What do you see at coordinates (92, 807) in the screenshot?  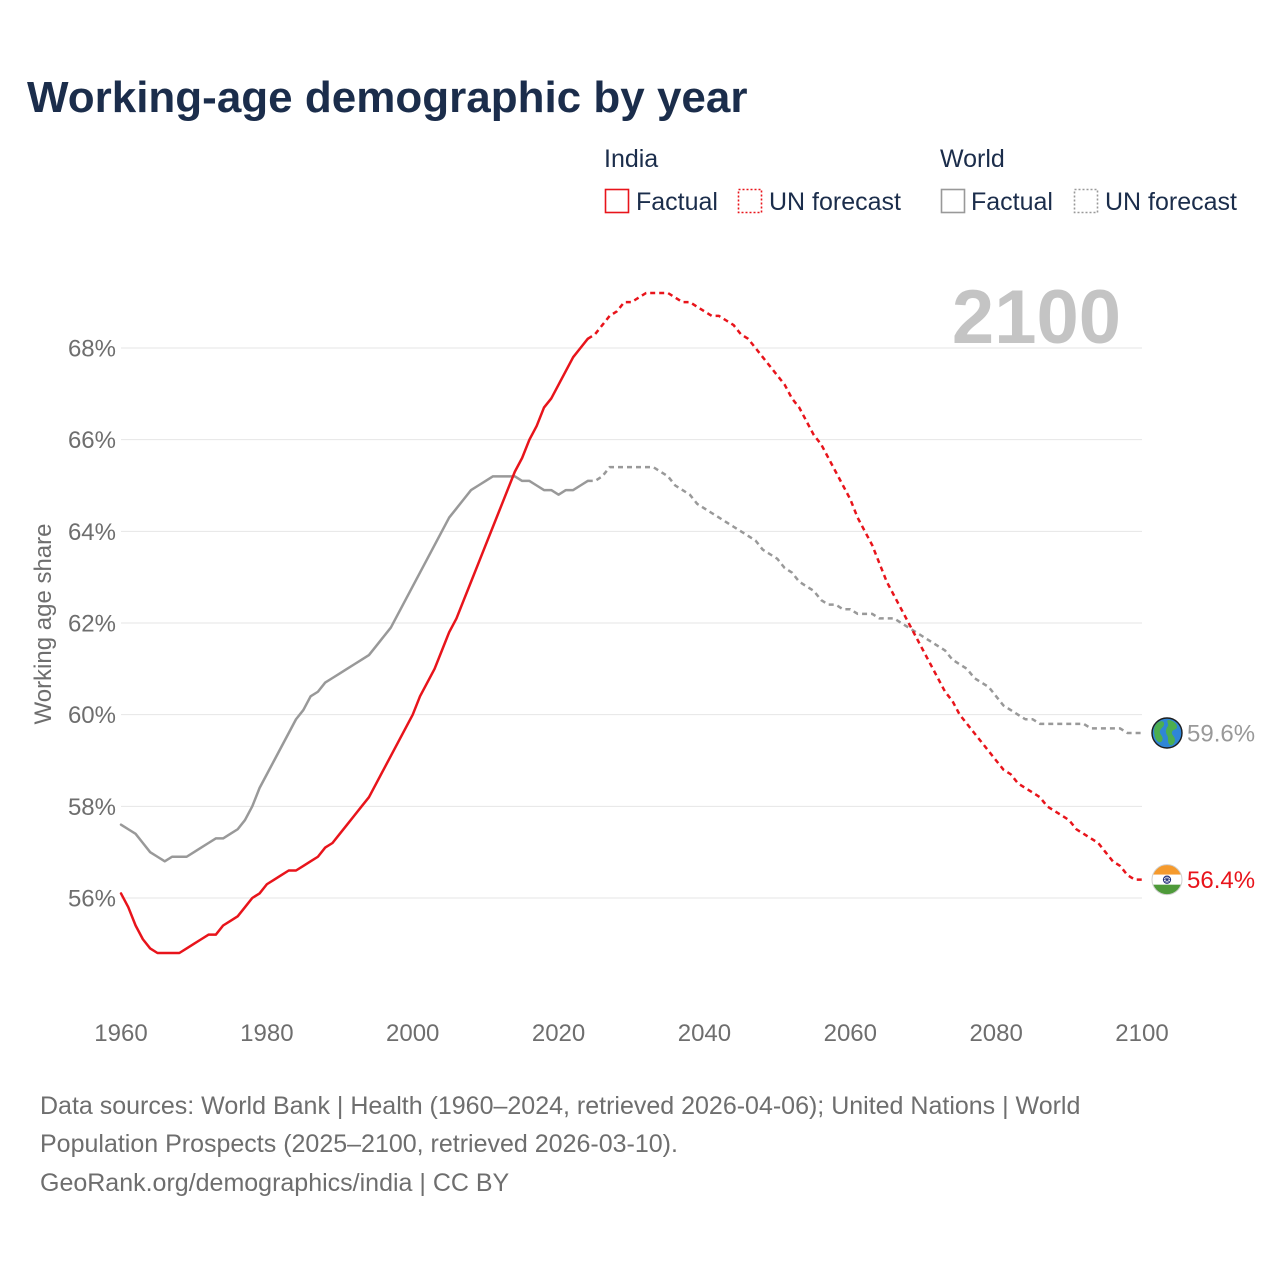 I see `y-tick-label: 58%` at bounding box center [92, 807].